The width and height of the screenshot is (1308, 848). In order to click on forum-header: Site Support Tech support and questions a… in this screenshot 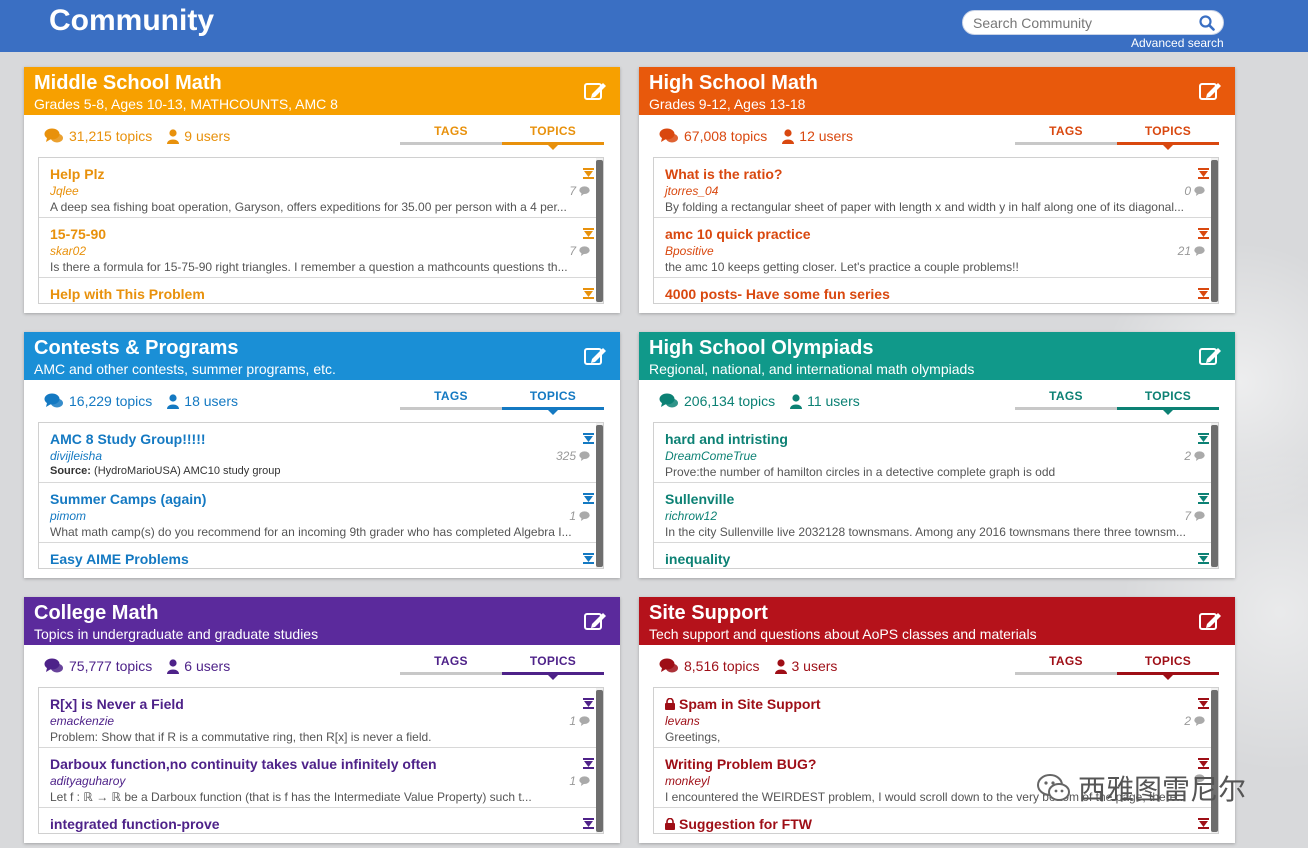, I will do `click(937, 621)`.